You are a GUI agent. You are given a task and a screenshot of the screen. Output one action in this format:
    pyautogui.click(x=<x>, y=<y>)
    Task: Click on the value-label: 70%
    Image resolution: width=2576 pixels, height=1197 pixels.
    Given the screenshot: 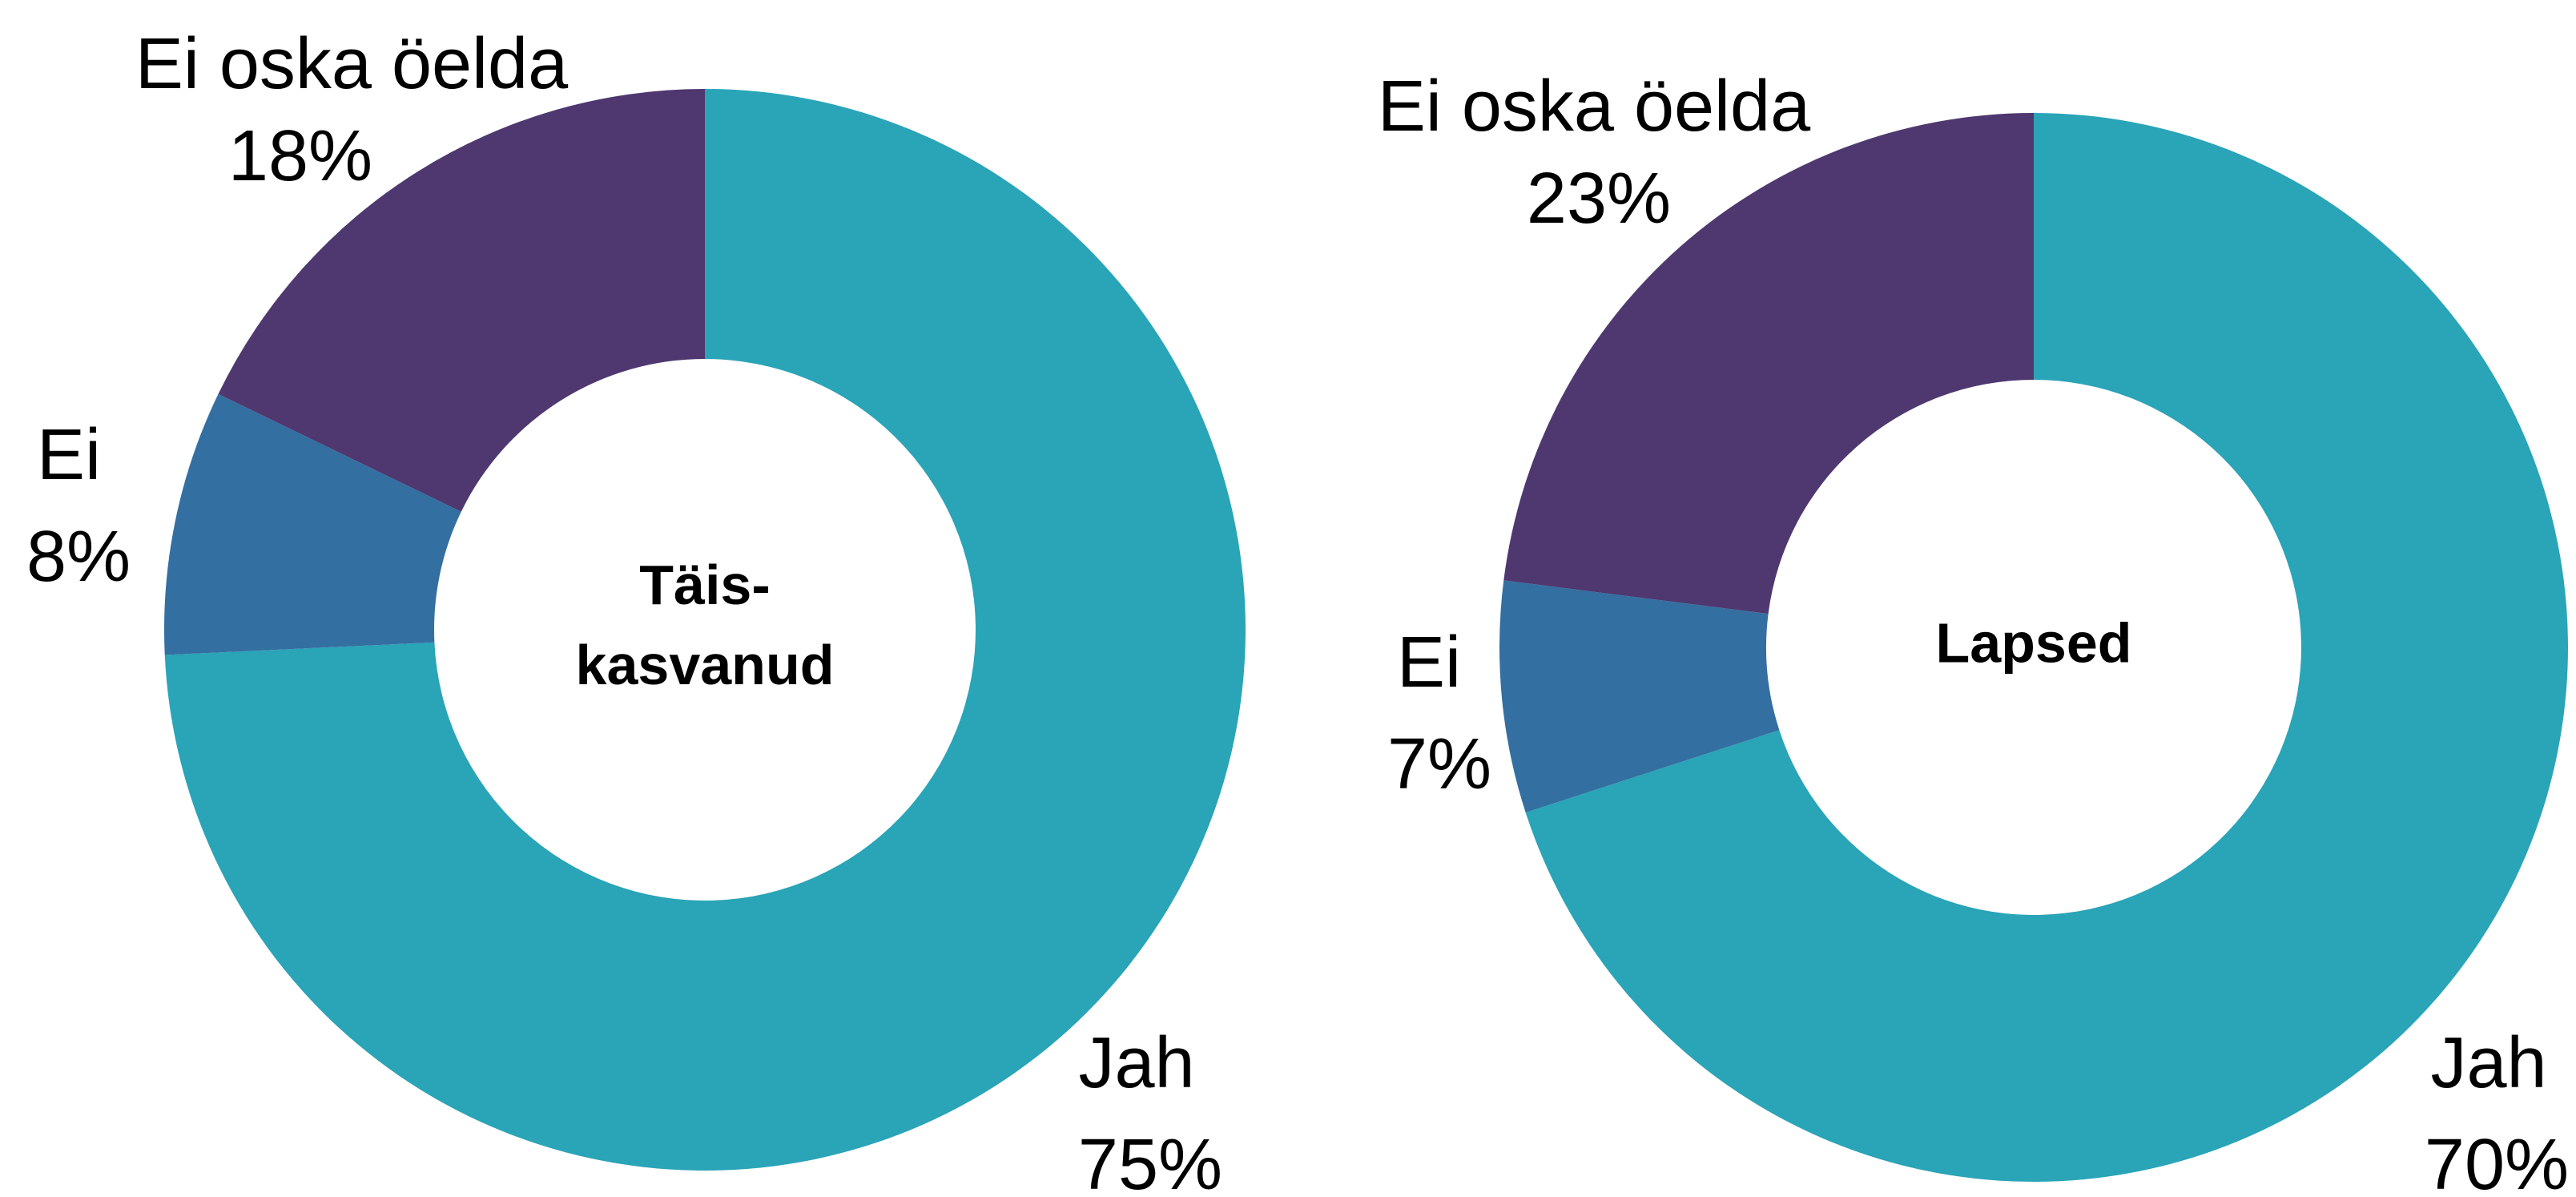 What is the action you would take?
    pyautogui.click(x=2497, y=1161)
    